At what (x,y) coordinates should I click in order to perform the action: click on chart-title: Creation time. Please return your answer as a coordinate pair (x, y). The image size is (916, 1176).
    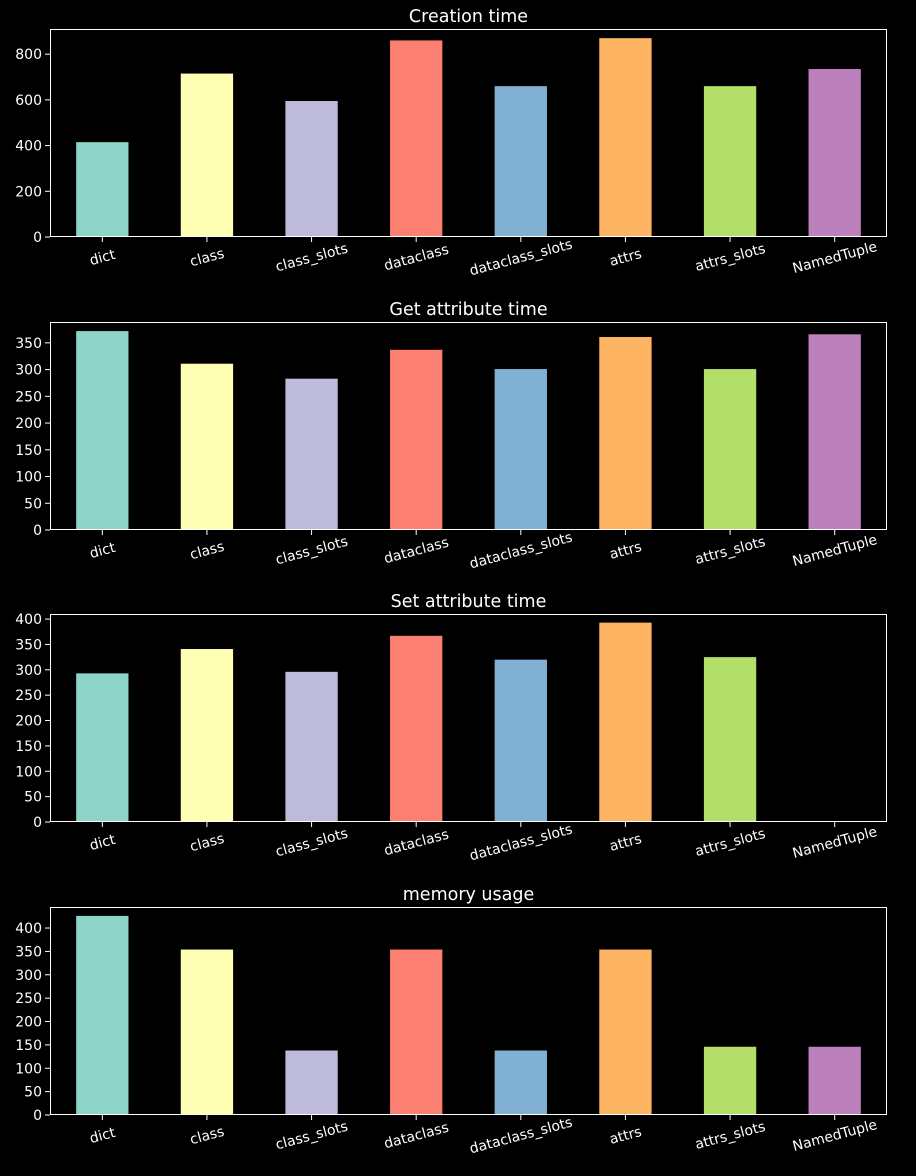
    Looking at the image, I should click on (468, 17).